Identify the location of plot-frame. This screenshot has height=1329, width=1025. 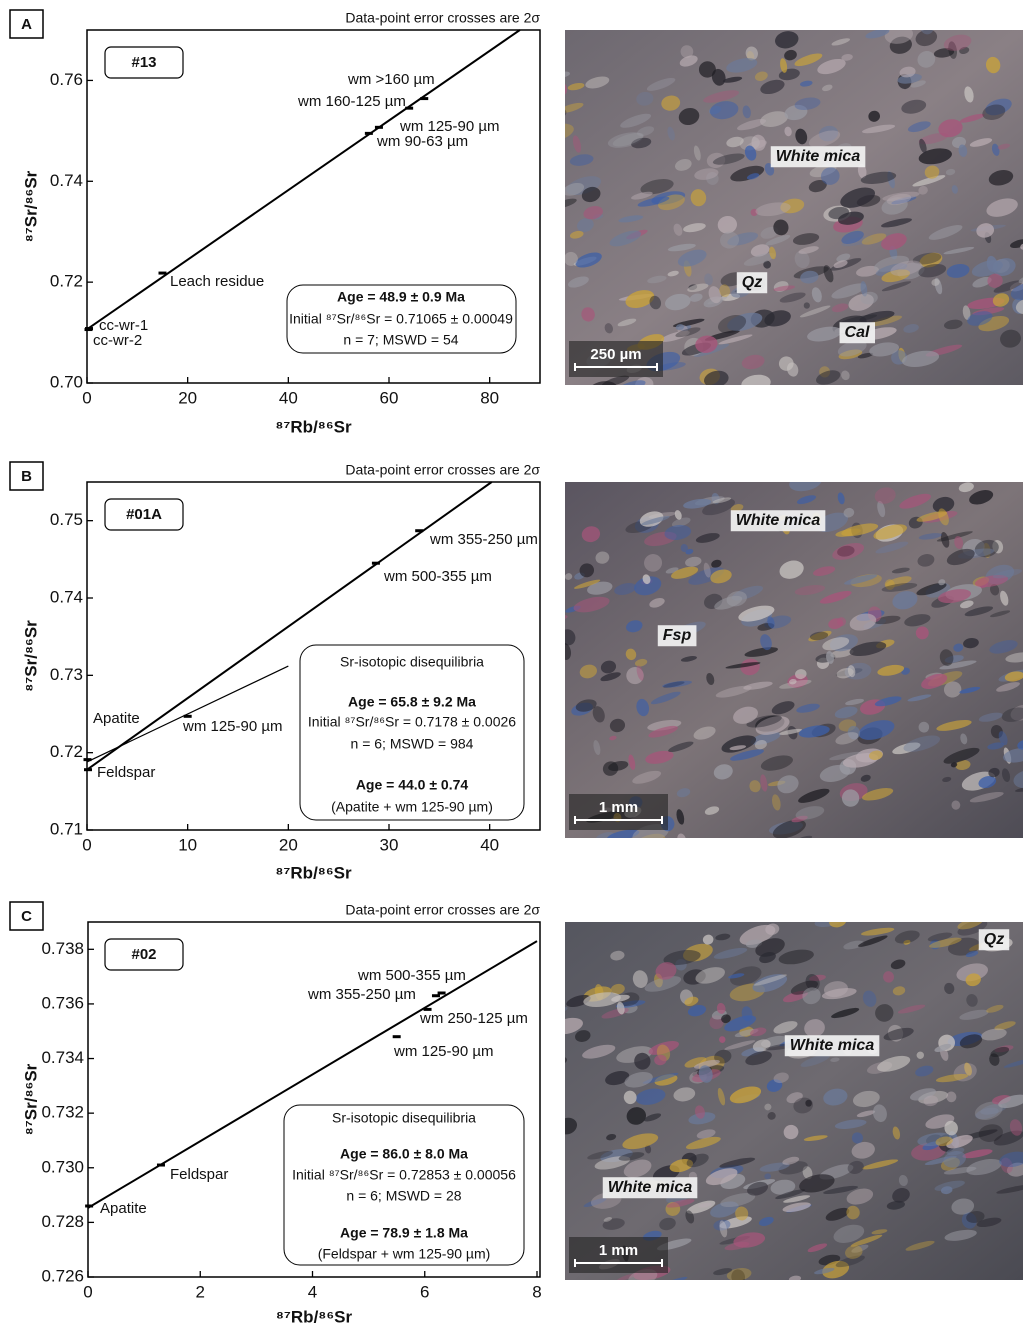
(313, 656).